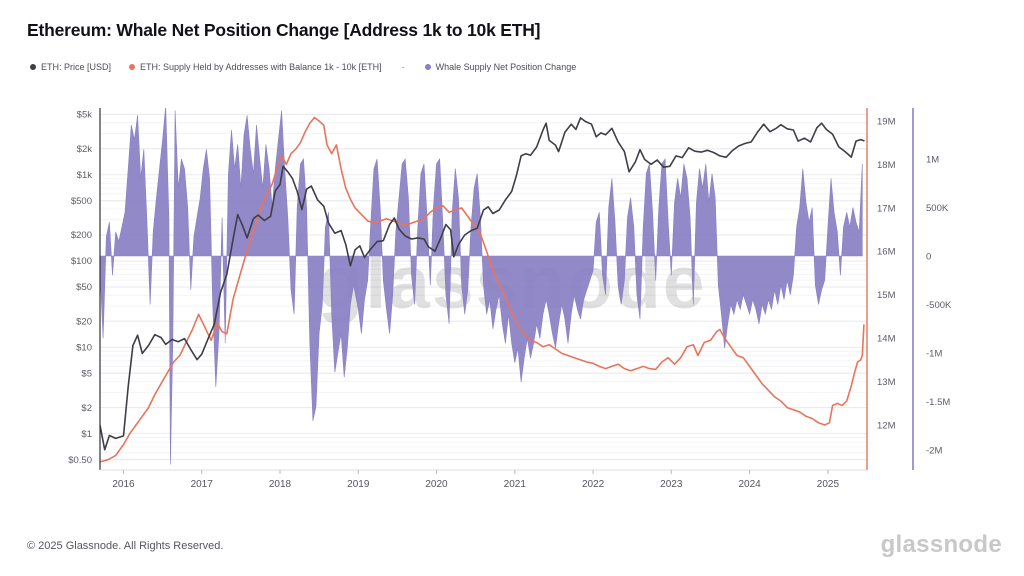 This screenshot has width=1024, height=576. I want to click on x-axis-label: 2019, so click(358, 484).